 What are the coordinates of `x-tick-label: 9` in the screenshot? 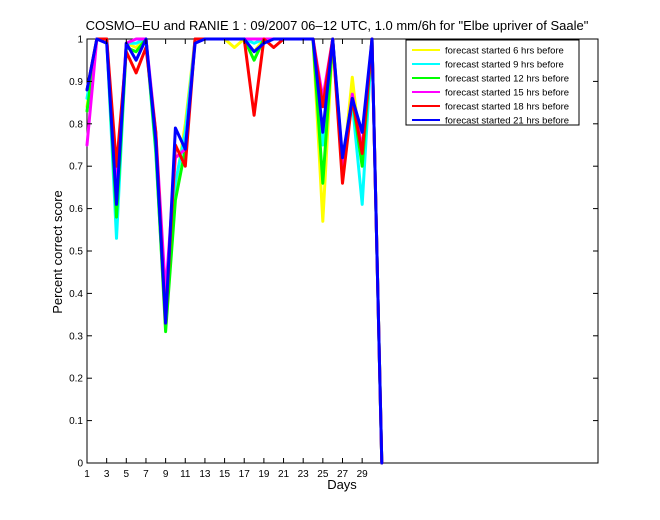 It's located at (166, 474).